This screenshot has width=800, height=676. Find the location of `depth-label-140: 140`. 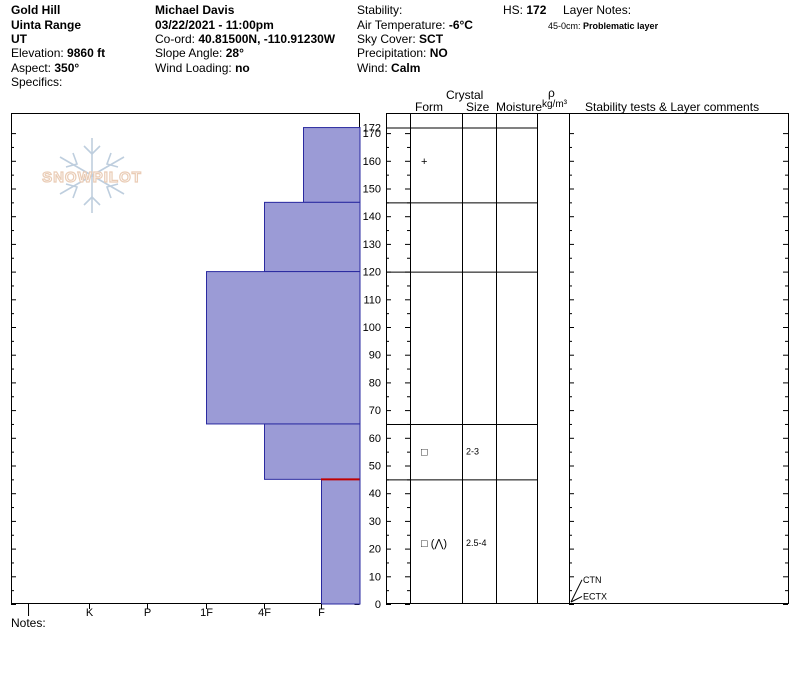

depth-label-140: 140 is located at coordinates (372, 217).